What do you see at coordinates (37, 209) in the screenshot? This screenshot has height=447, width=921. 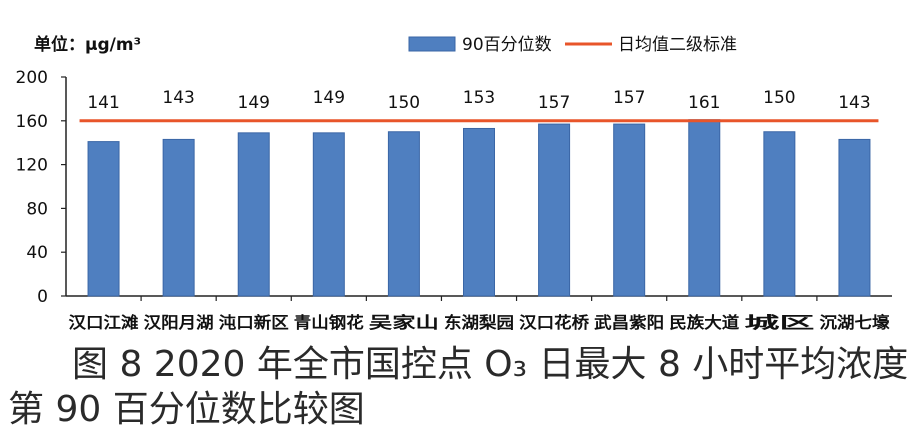 I see `y-tick-label: 80` at bounding box center [37, 209].